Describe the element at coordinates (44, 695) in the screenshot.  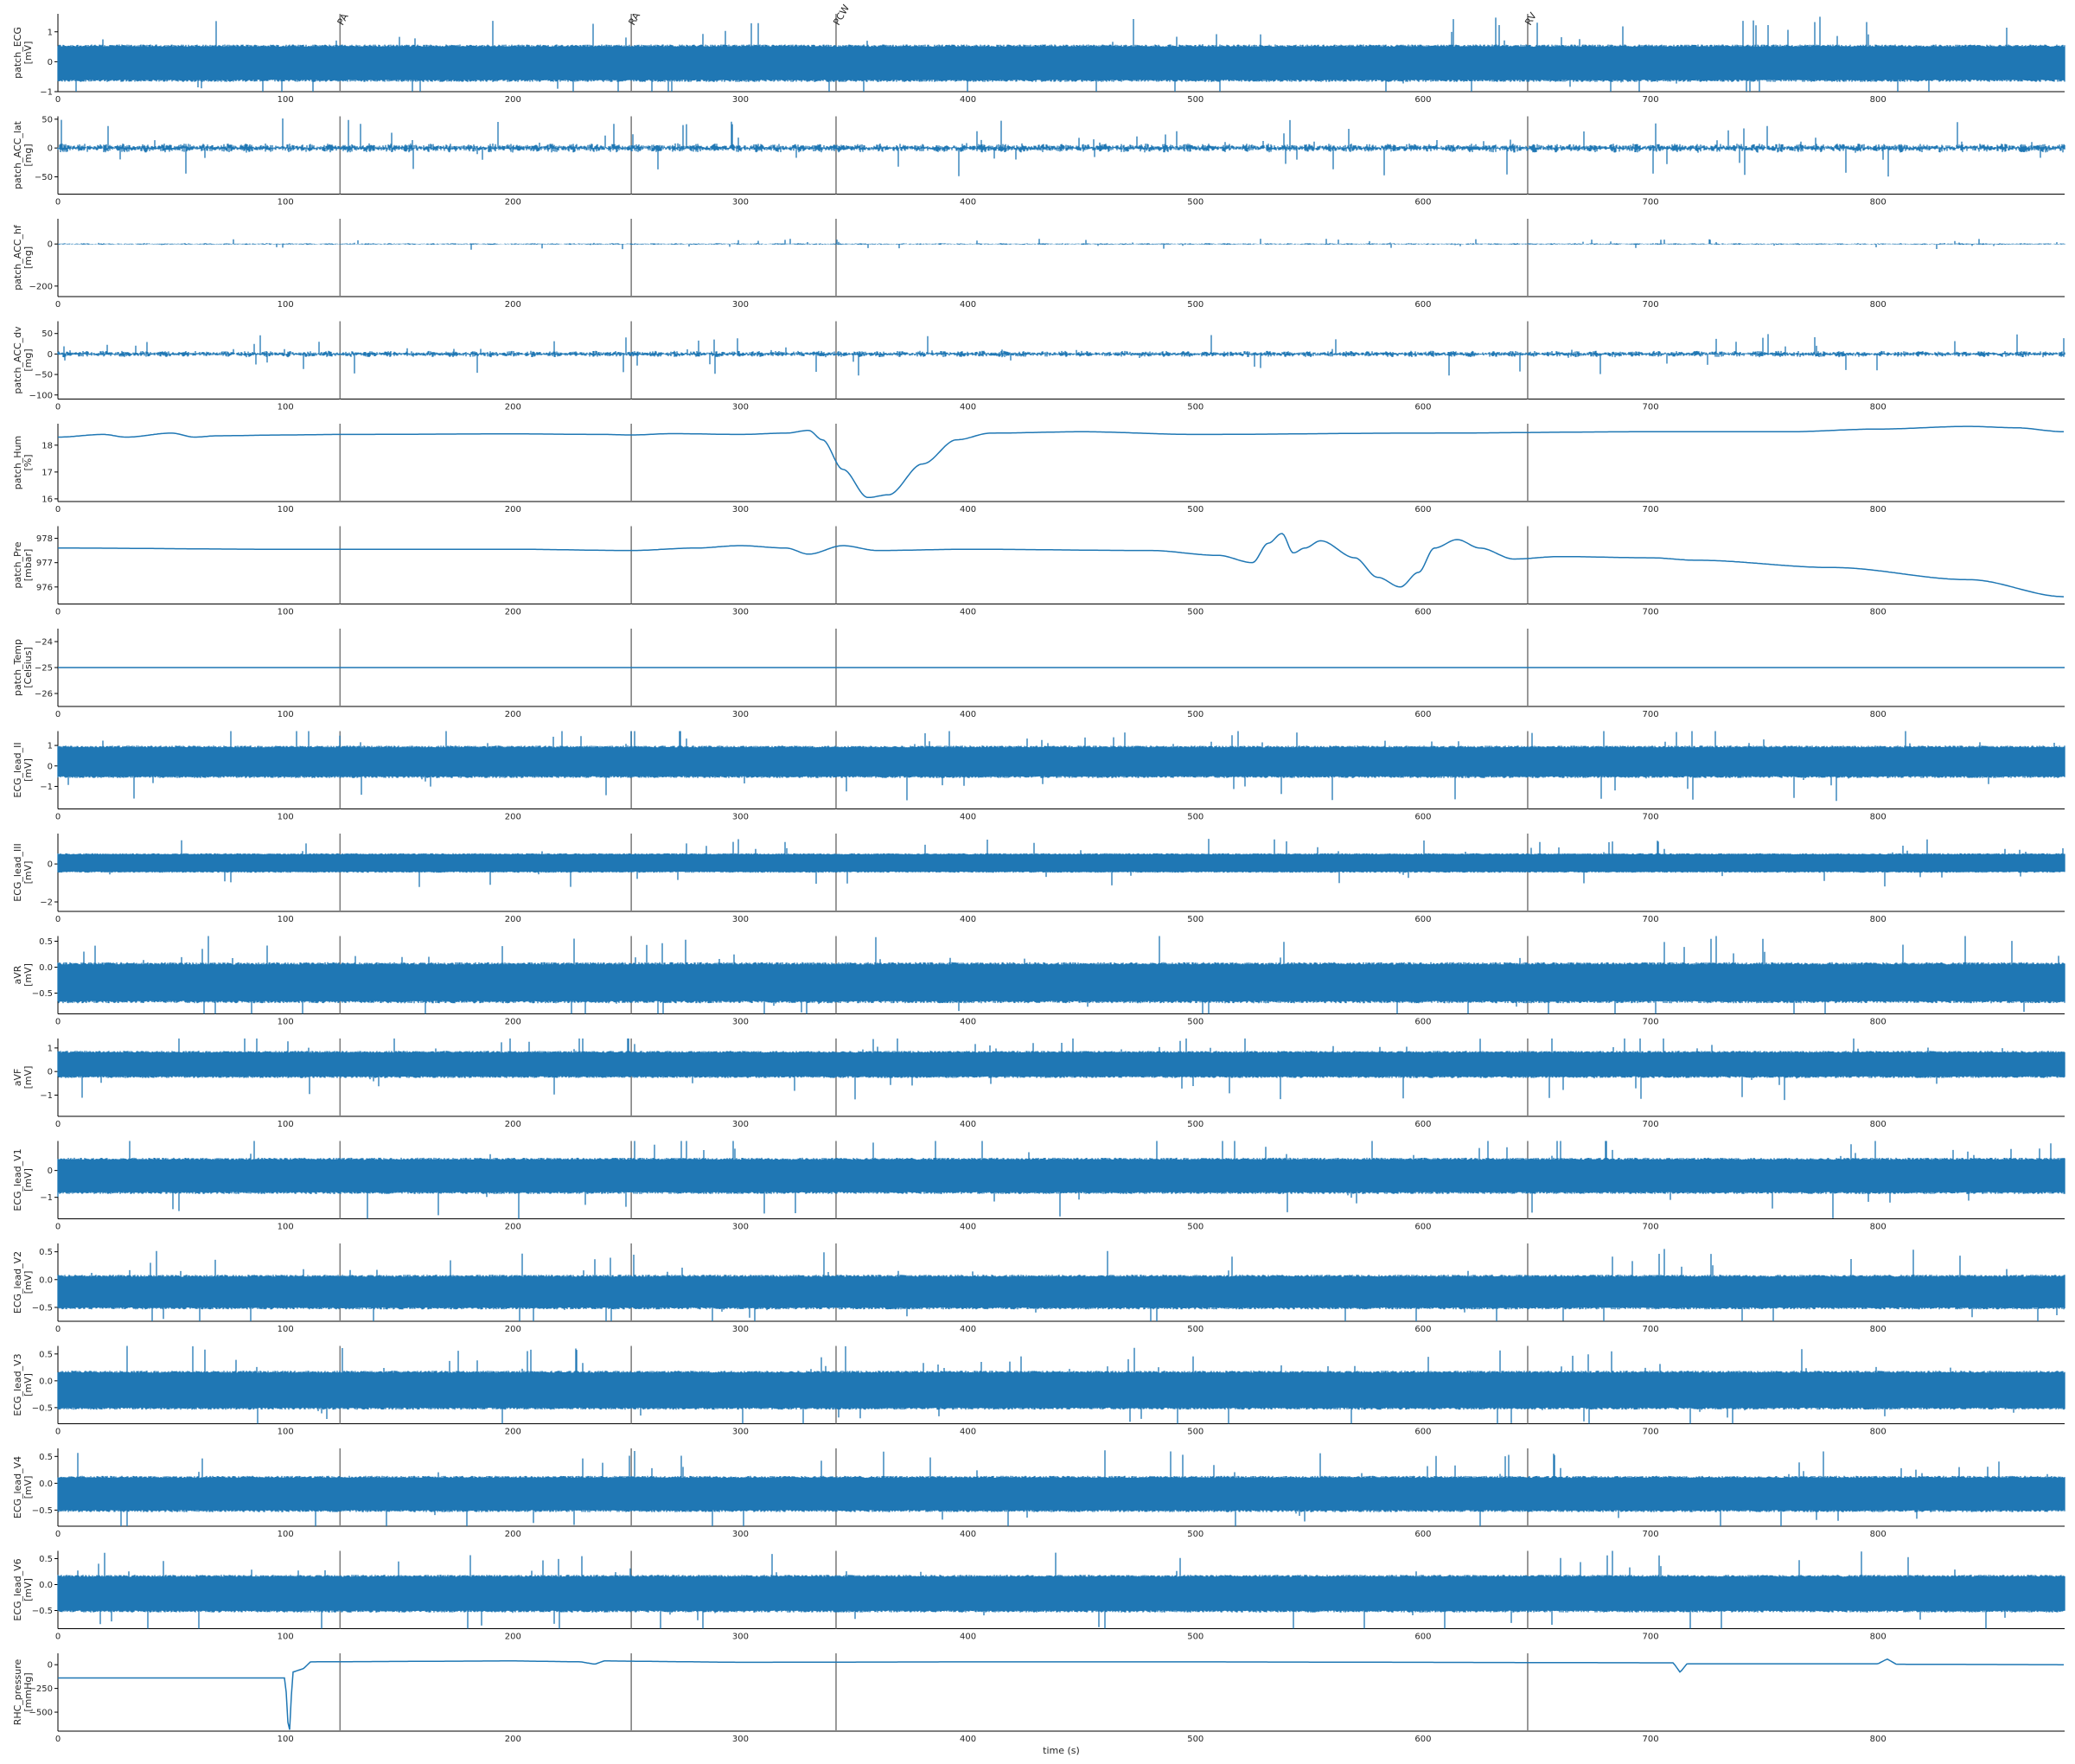
I see `y-tick-label: −26` at that location.